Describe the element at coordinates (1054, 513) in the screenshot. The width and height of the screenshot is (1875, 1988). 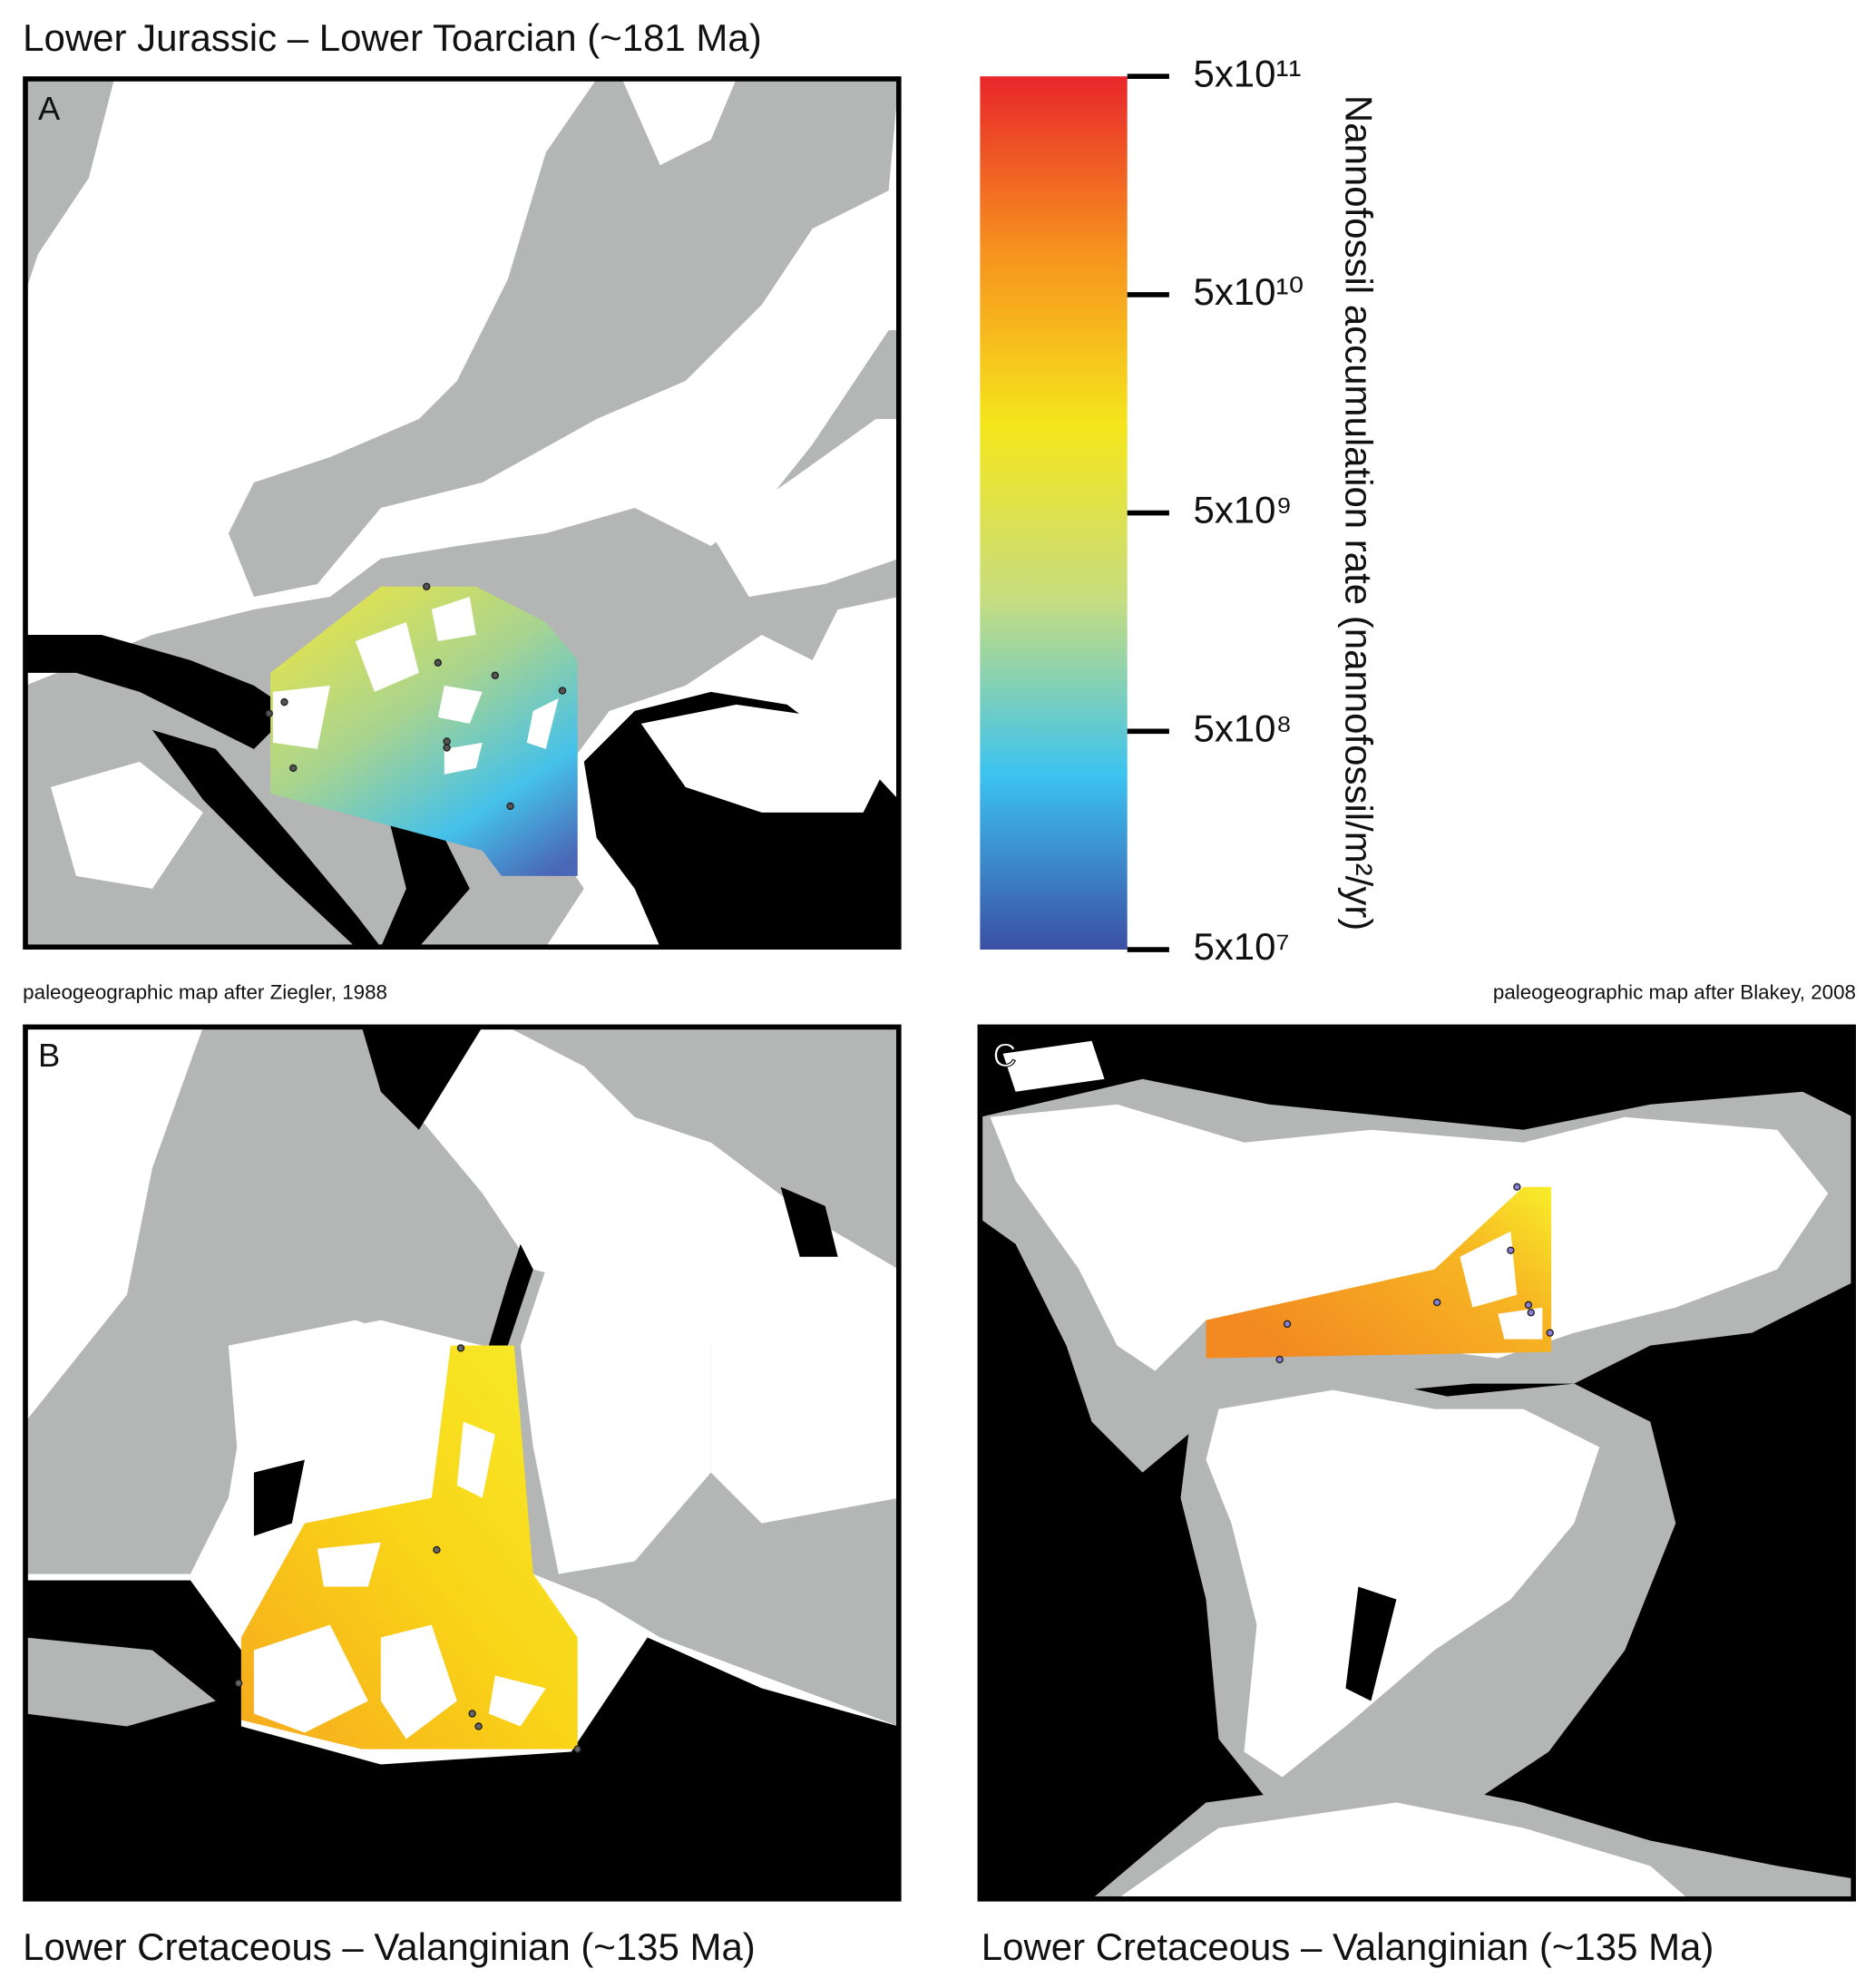
I see `colorbar` at that location.